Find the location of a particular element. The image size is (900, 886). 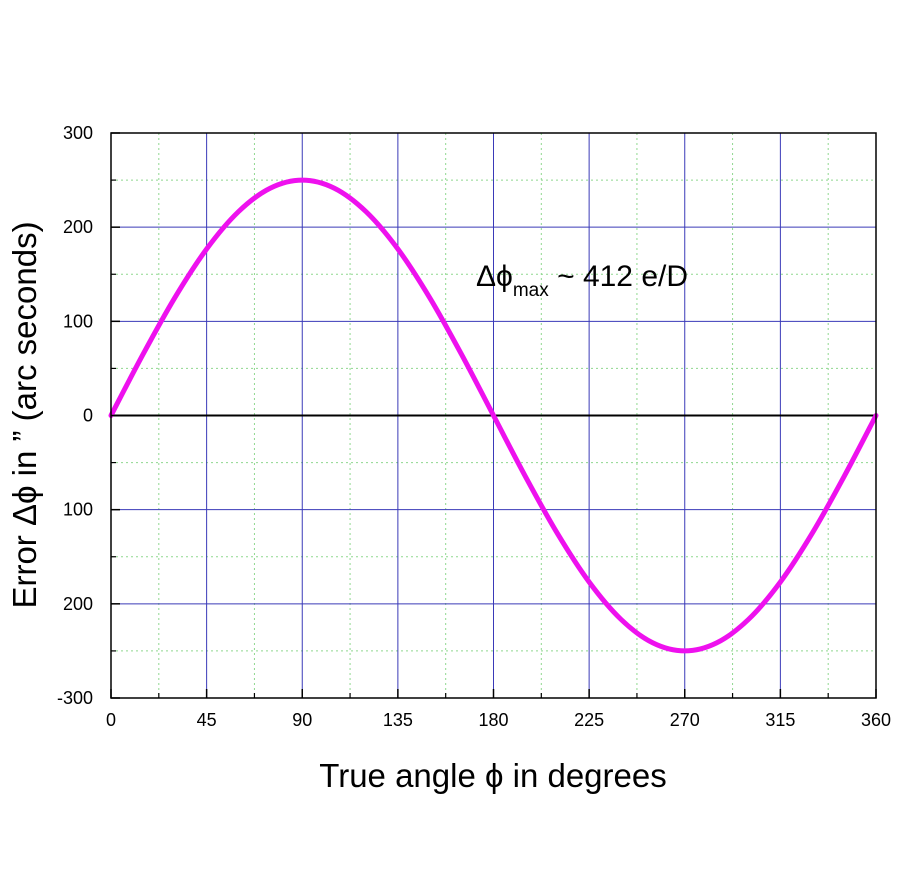

x-tick-label: 225 is located at coordinates (589, 720).